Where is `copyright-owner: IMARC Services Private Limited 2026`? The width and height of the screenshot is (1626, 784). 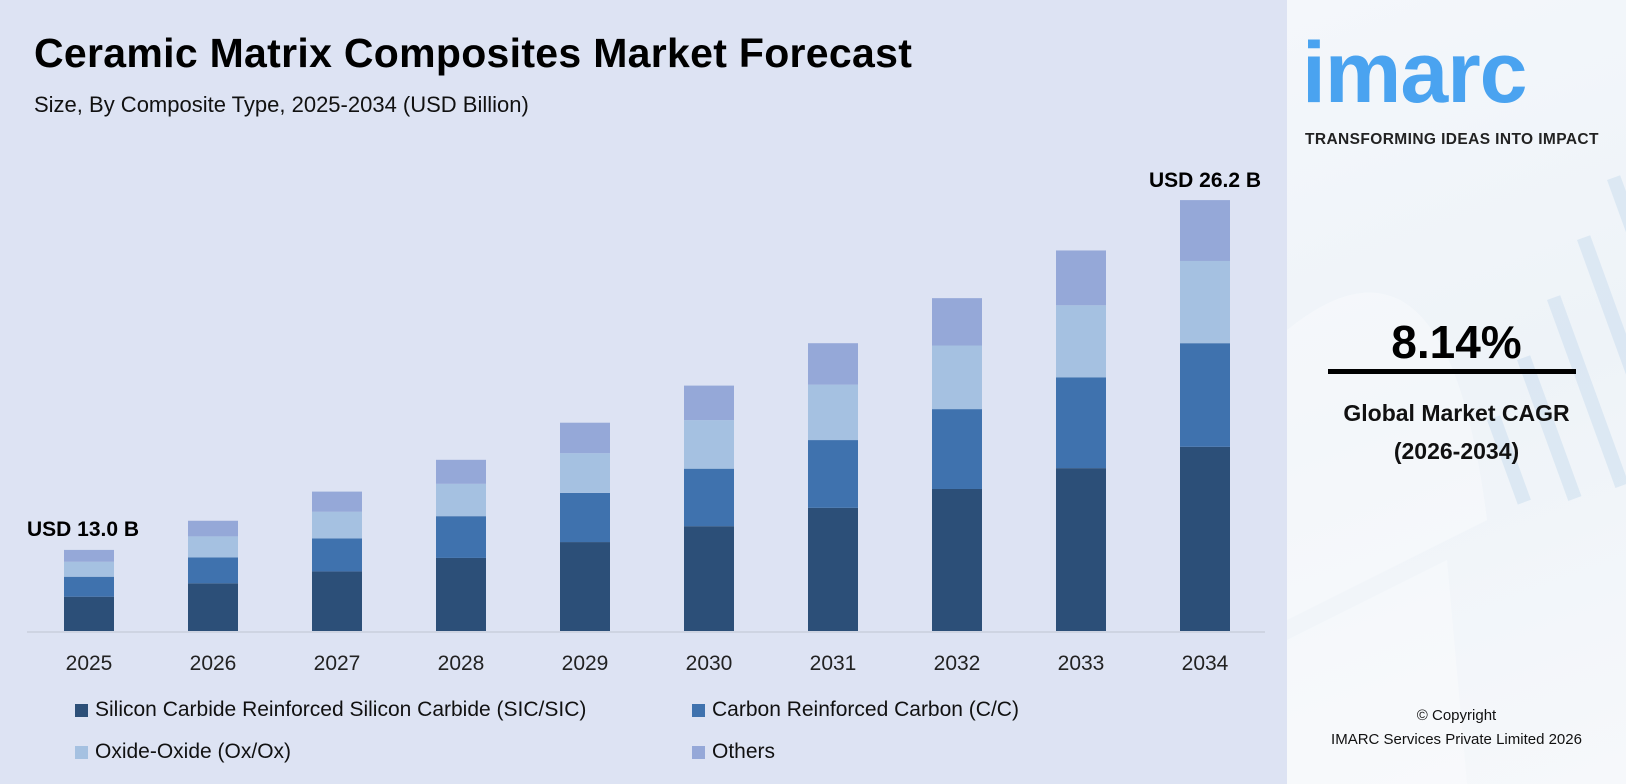 copyright-owner: IMARC Services Private Limited 2026 is located at coordinates (1456, 739).